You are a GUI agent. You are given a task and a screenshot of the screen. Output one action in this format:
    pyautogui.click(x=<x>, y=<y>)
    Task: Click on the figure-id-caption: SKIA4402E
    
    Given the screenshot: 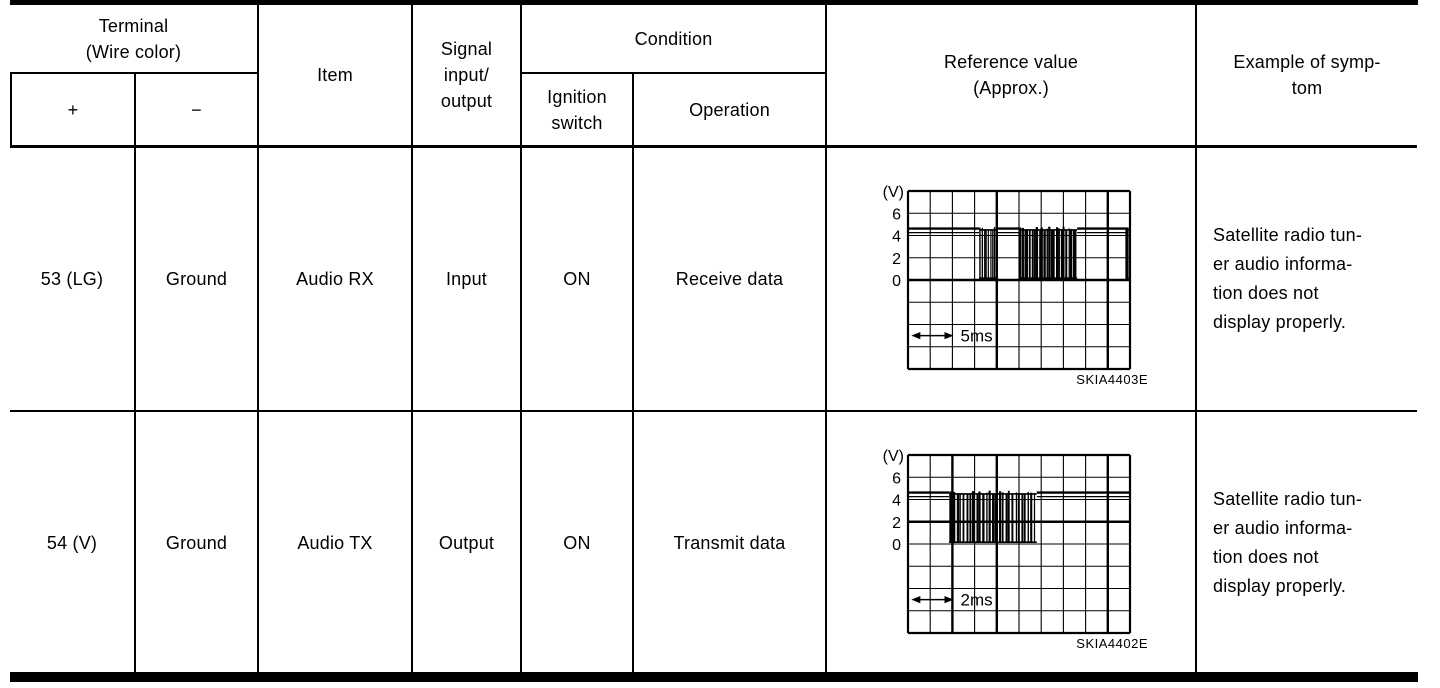 What is the action you would take?
    pyautogui.click(x=1112, y=643)
    